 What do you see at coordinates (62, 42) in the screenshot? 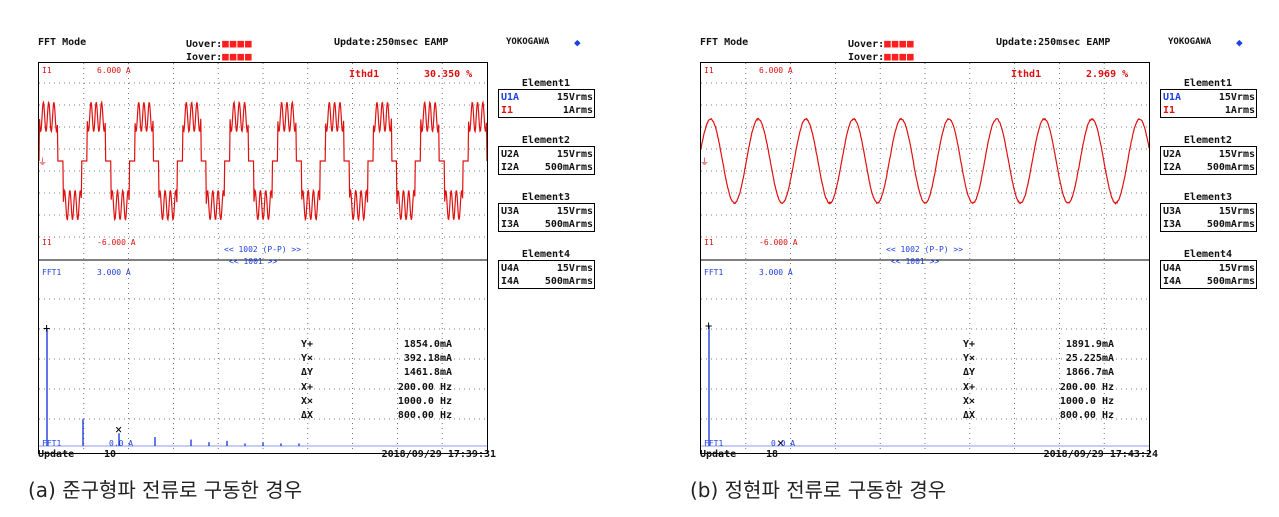
I see `mode-label: FFT Mode` at bounding box center [62, 42].